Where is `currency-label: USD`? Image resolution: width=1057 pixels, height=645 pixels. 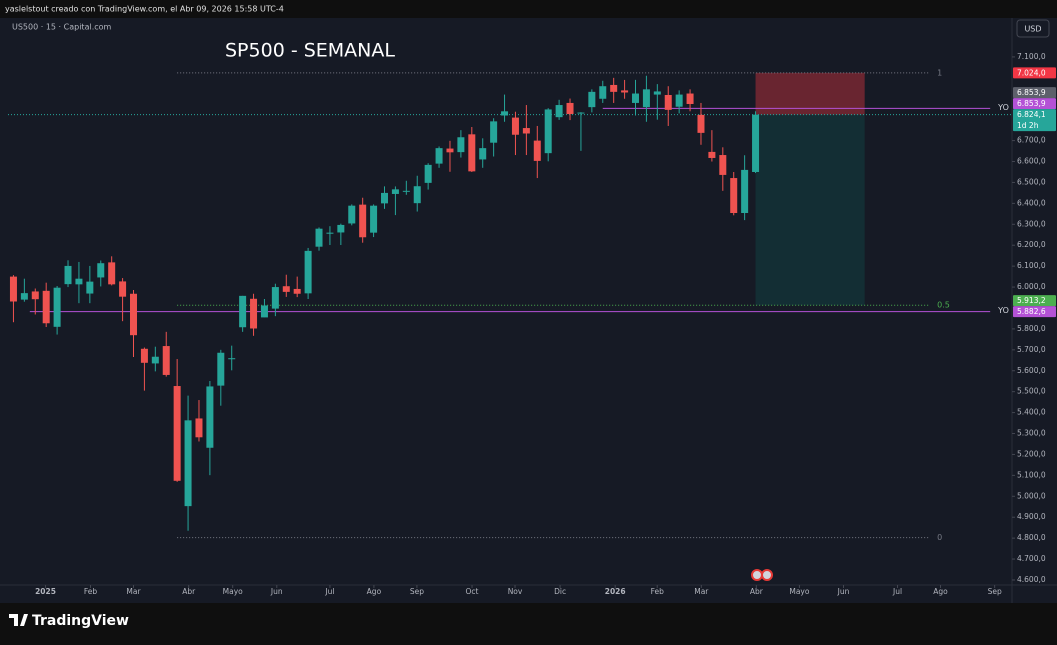
currency-label: USD is located at coordinates (1032, 29).